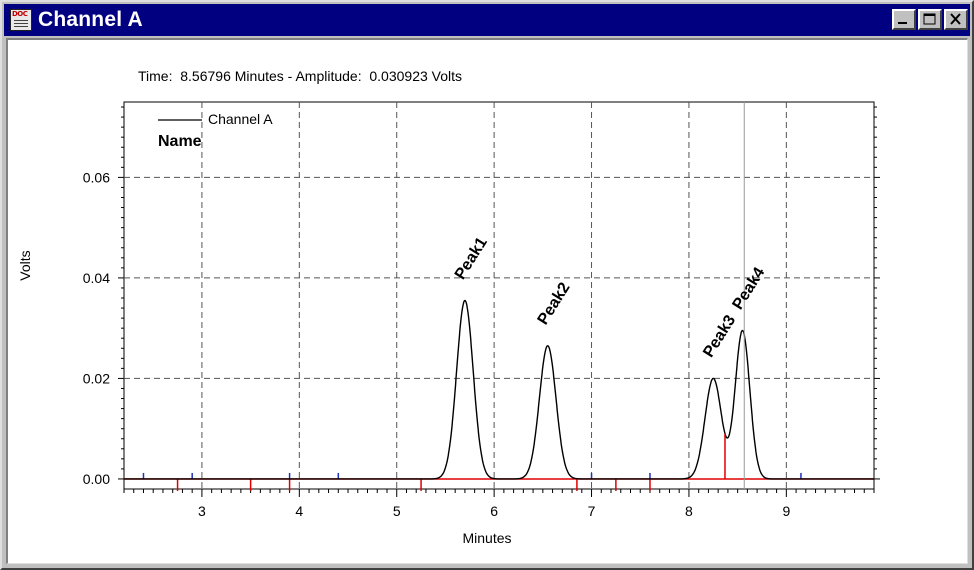 This screenshot has height=570, width=974. I want to click on y-tick-label: 0.00, so click(96, 479).